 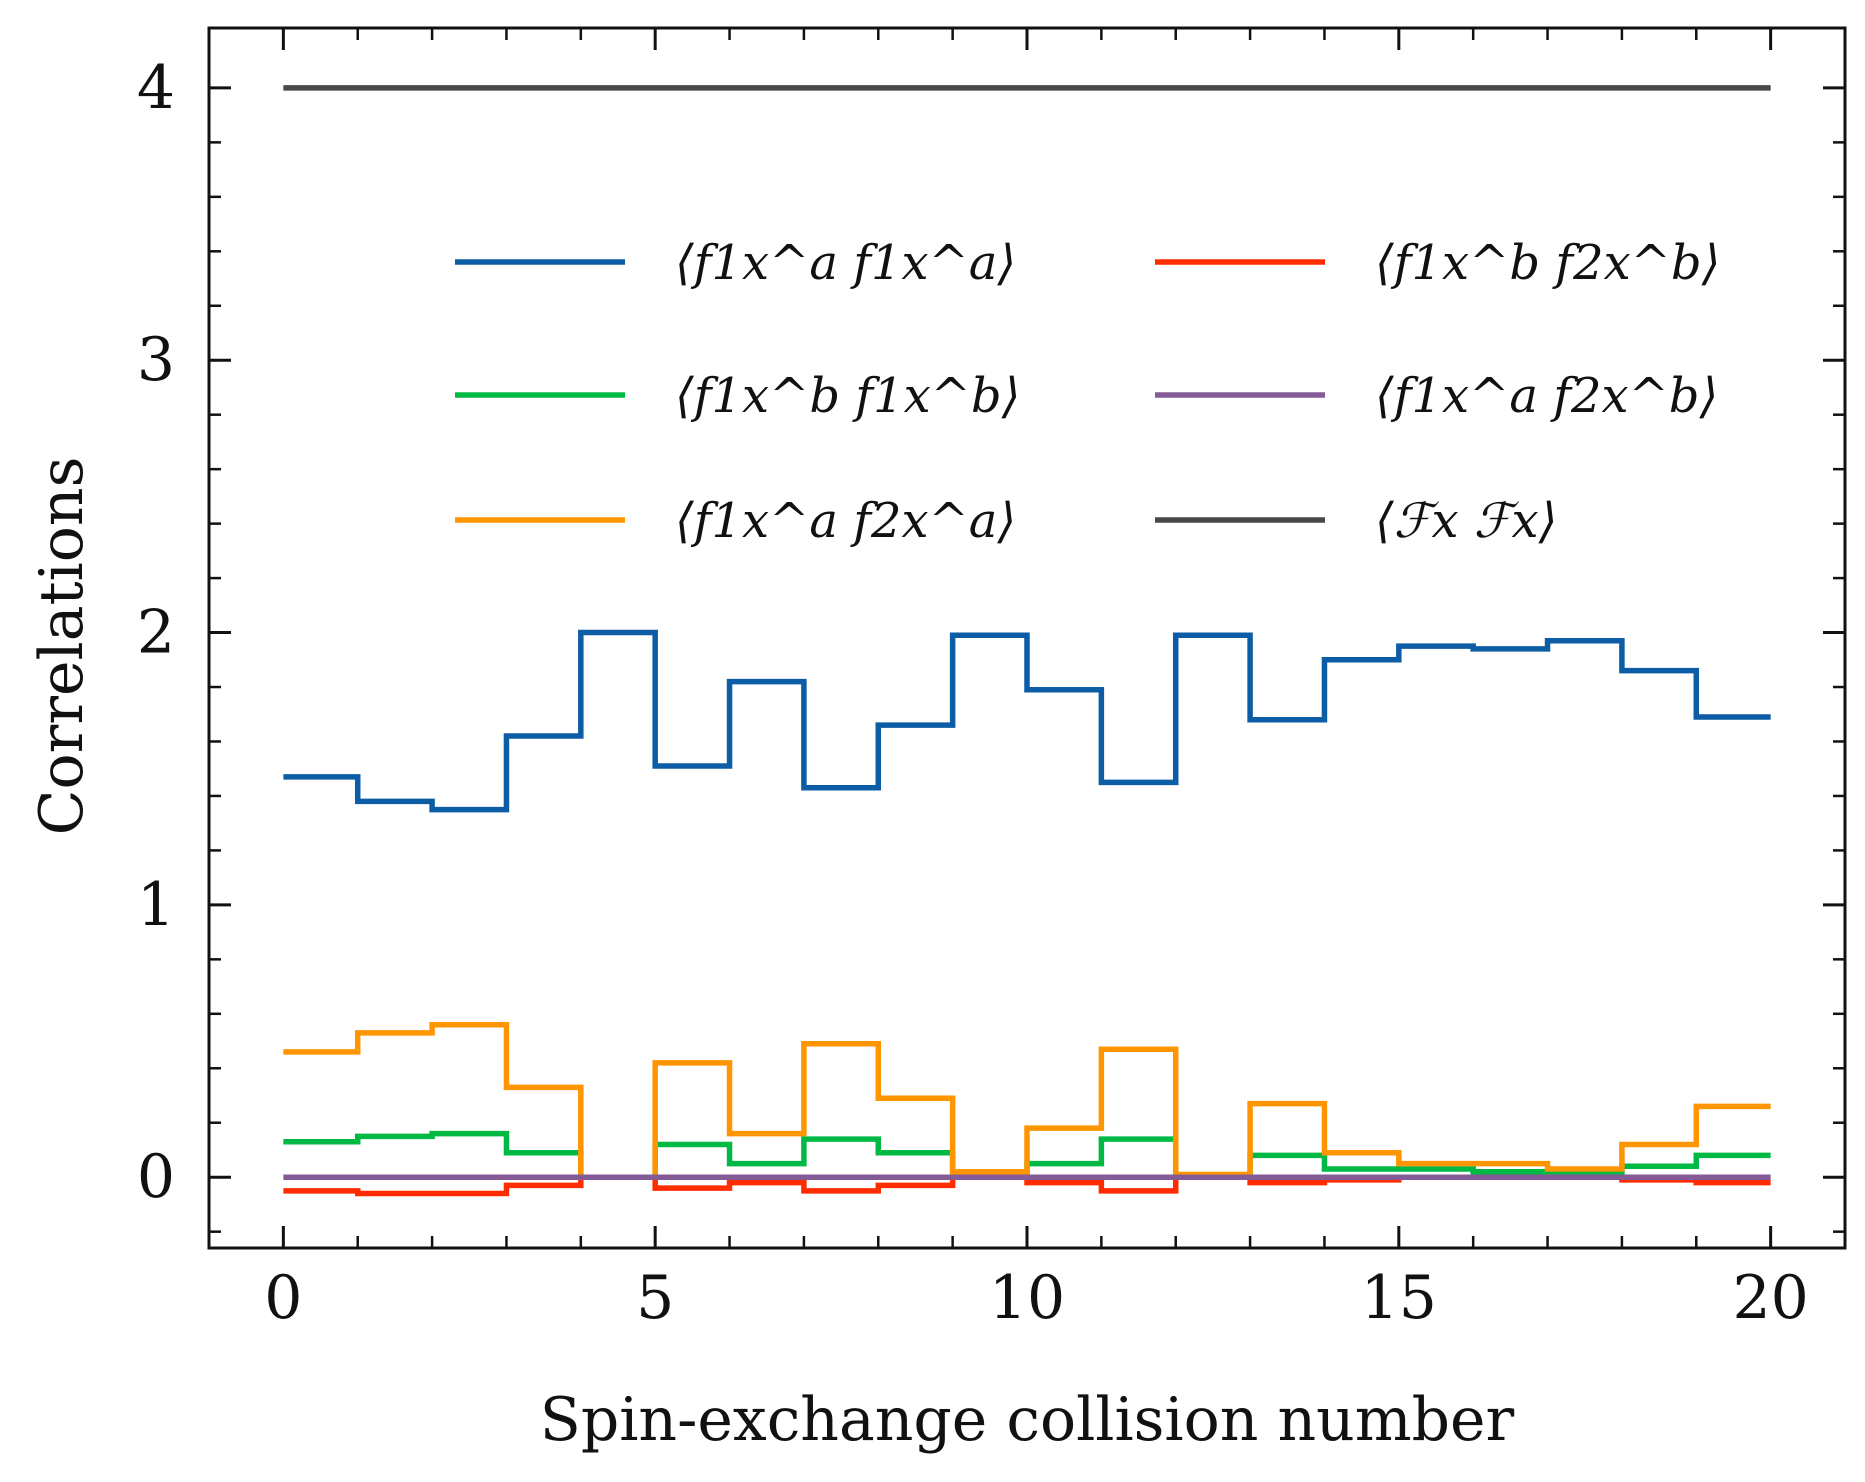 I want to click on y-tick-label: 1, so click(x=156, y=905).